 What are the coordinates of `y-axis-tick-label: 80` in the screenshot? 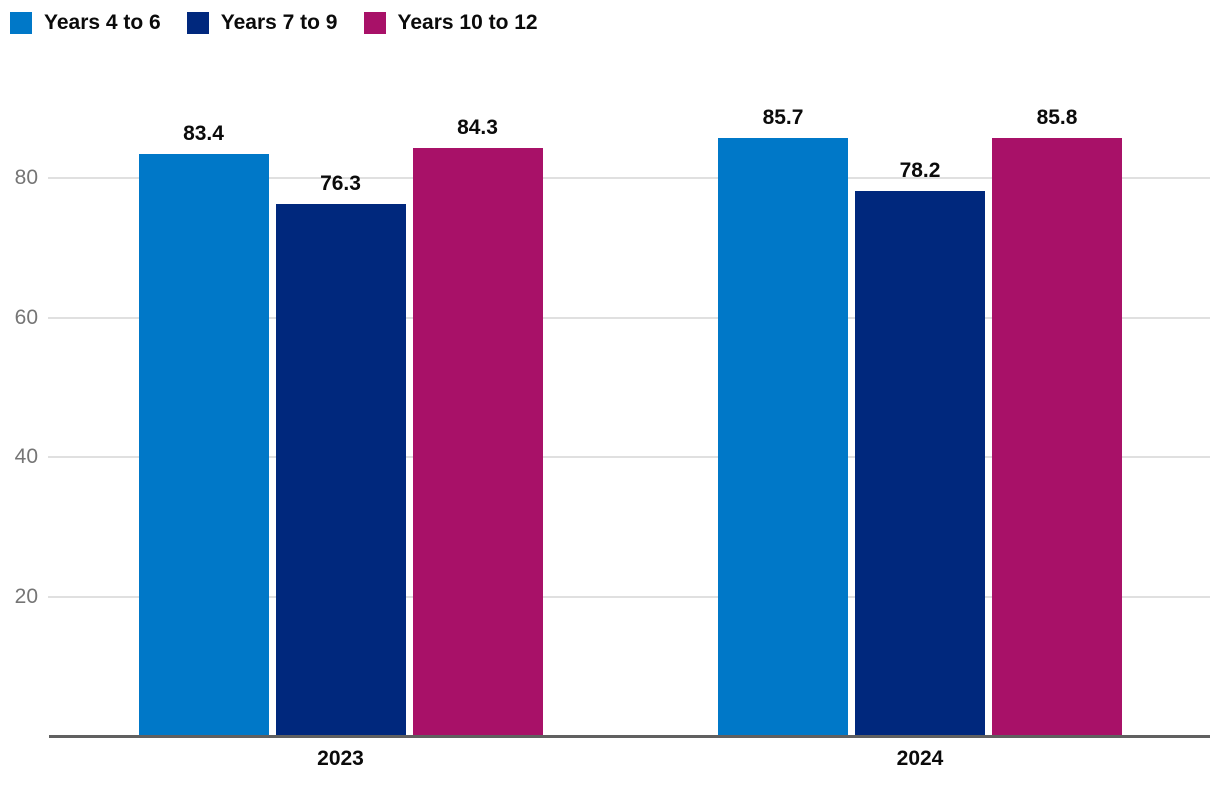 It's located at (26, 177).